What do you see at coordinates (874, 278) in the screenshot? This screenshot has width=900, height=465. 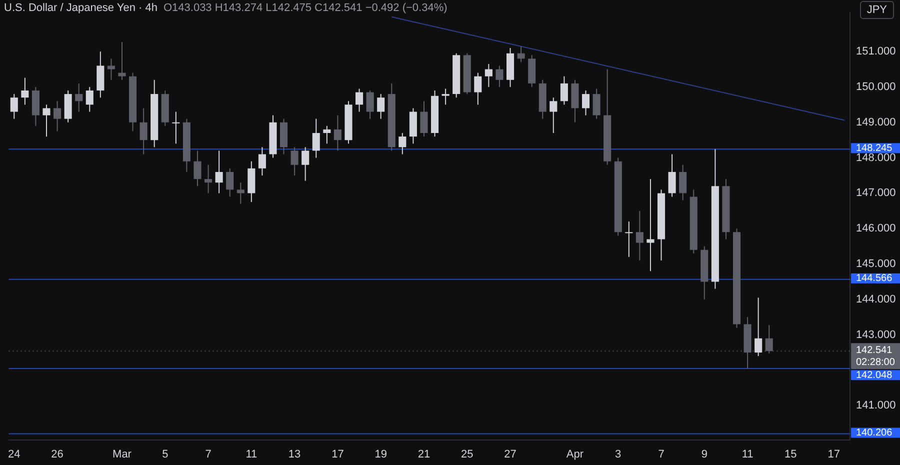 I see `ref-line-label: 144.566` at bounding box center [874, 278].